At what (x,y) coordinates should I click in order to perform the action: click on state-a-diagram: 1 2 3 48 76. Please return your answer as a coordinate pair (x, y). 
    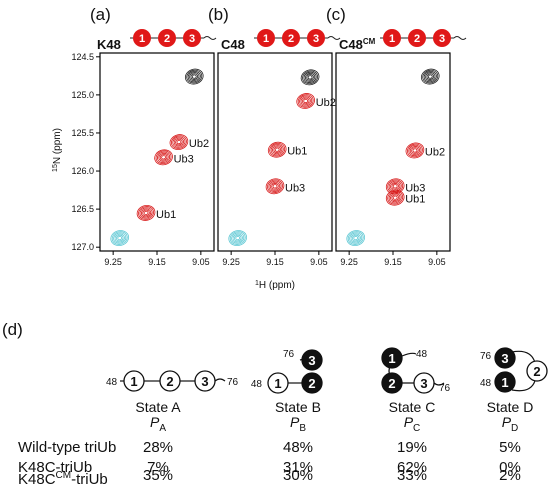
    Looking at the image, I should click on (172, 381).